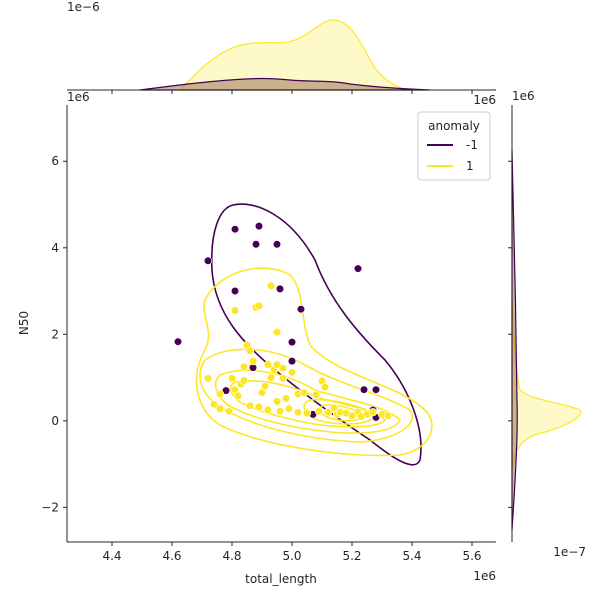 The width and height of the screenshot is (600, 605). What do you see at coordinates (514, 340) in the screenshot?
I see `right-marginal-density-anomaly-neg1` at bounding box center [514, 340].